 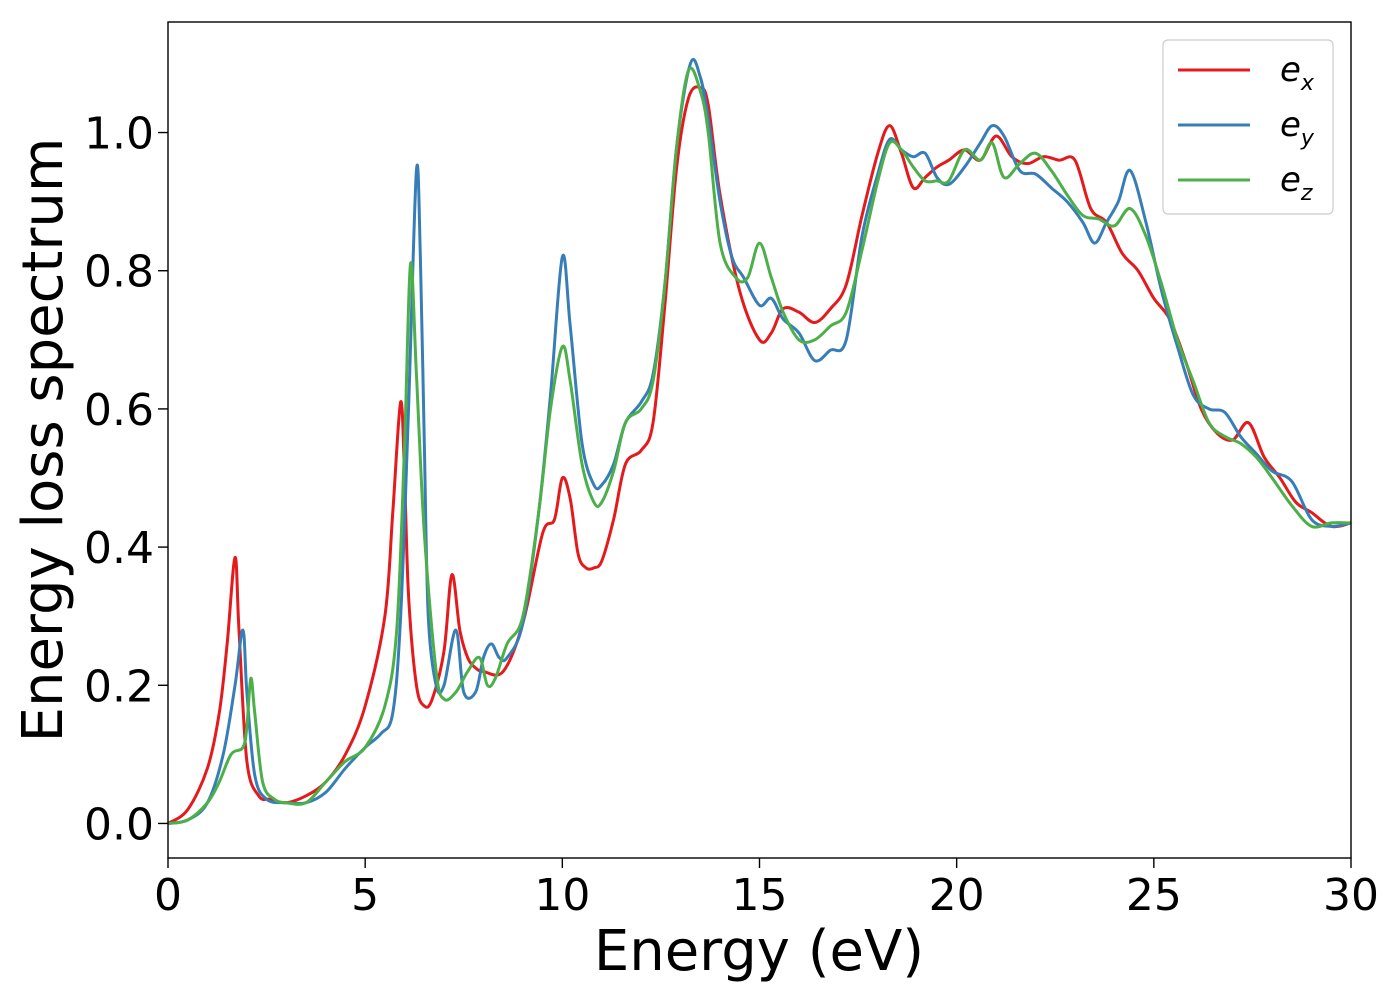 I want to click on x-tick-label: 30, so click(x=1351, y=895).